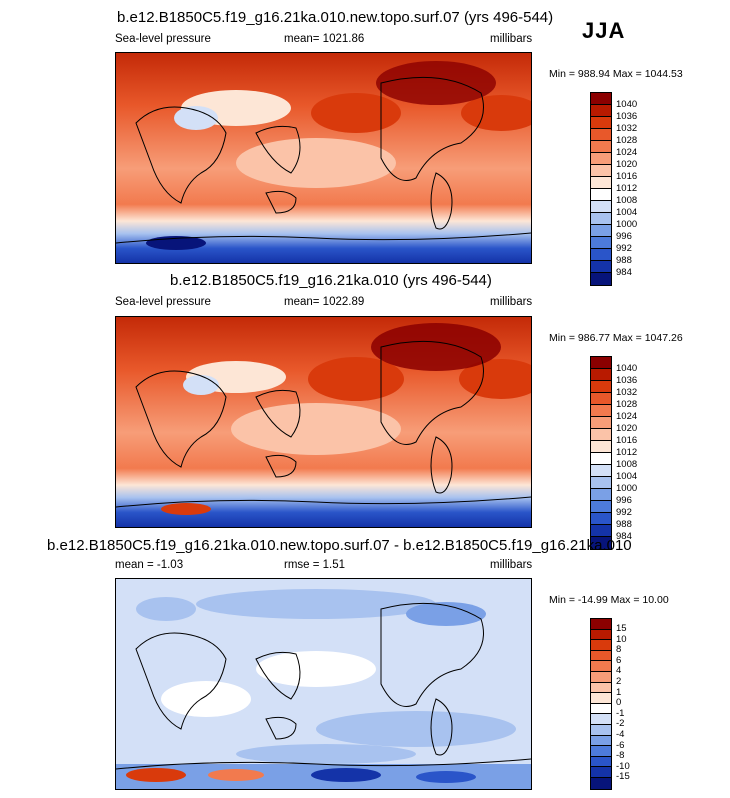 This screenshot has height=798, width=730. Describe the element at coordinates (616, 74) in the screenshot. I see `panel1-minmax: Min = 988.94 Max = 1044.53` at that location.